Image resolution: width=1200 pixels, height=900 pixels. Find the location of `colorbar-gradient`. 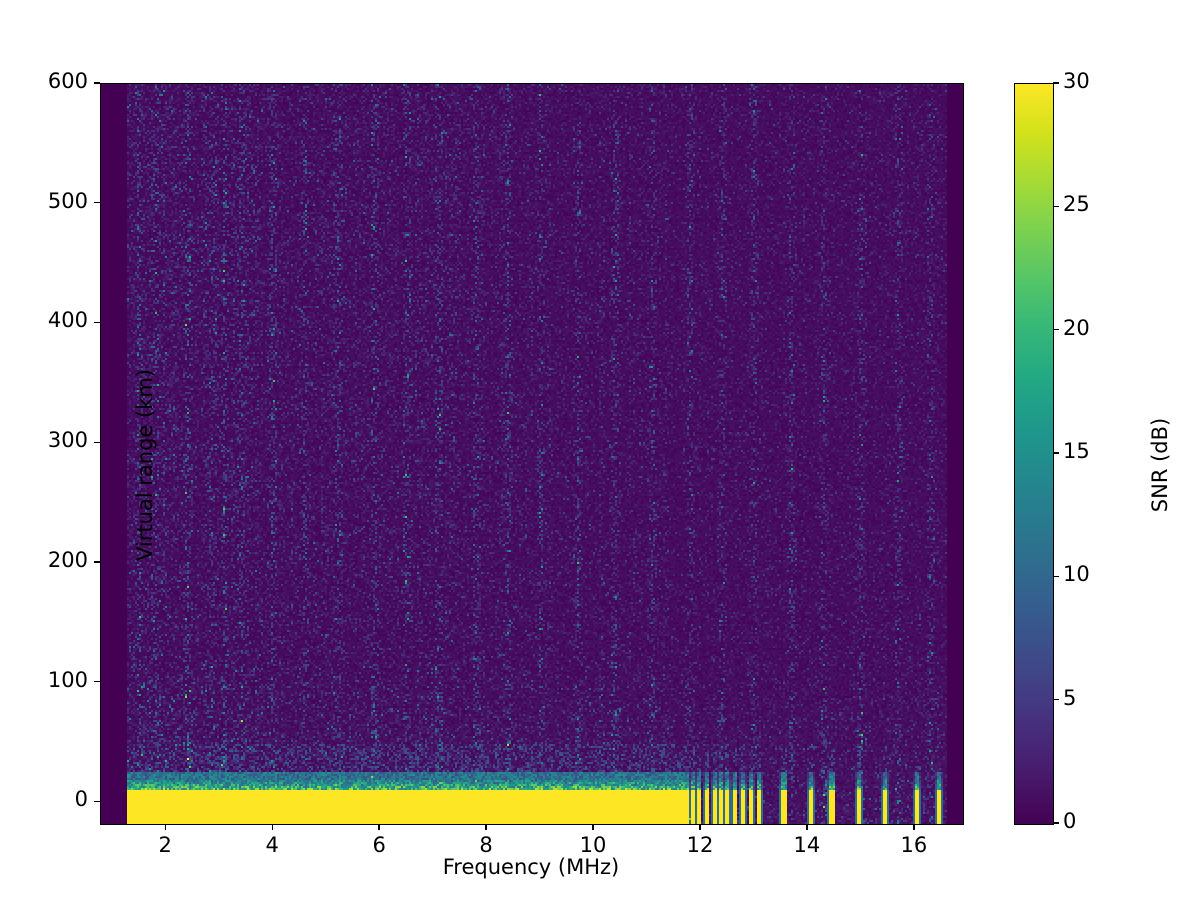

colorbar-gradient is located at coordinates (1034, 454).